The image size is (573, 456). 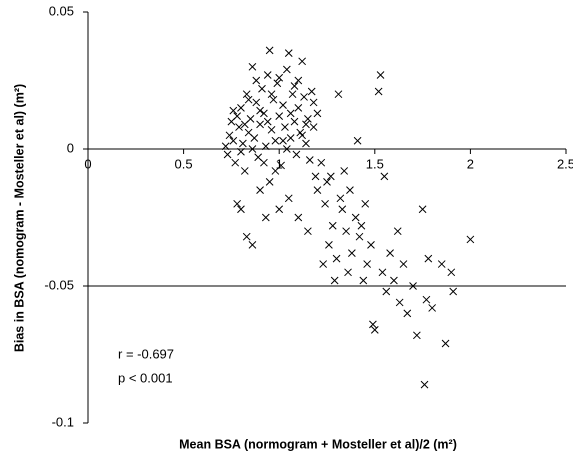 What do you see at coordinates (59, 284) in the screenshot?
I see `y-tick-label: -0.05` at bounding box center [59, 284].